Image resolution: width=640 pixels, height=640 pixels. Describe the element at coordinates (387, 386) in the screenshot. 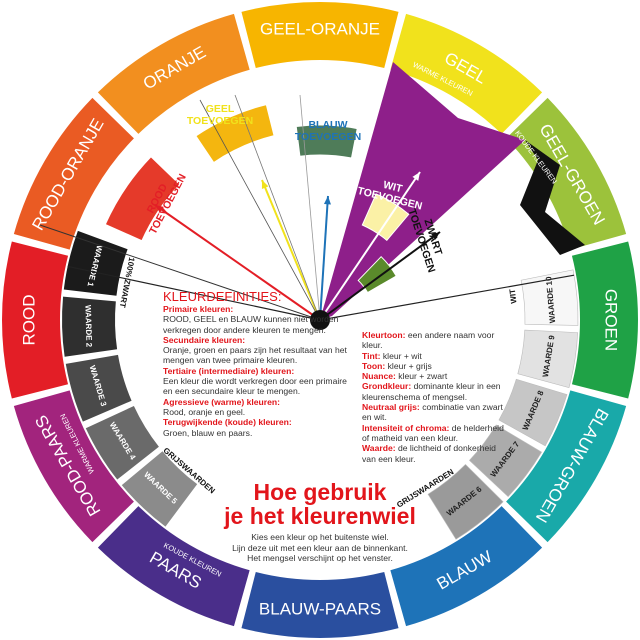

I see `definition-term: Grondkleur:` at that location.